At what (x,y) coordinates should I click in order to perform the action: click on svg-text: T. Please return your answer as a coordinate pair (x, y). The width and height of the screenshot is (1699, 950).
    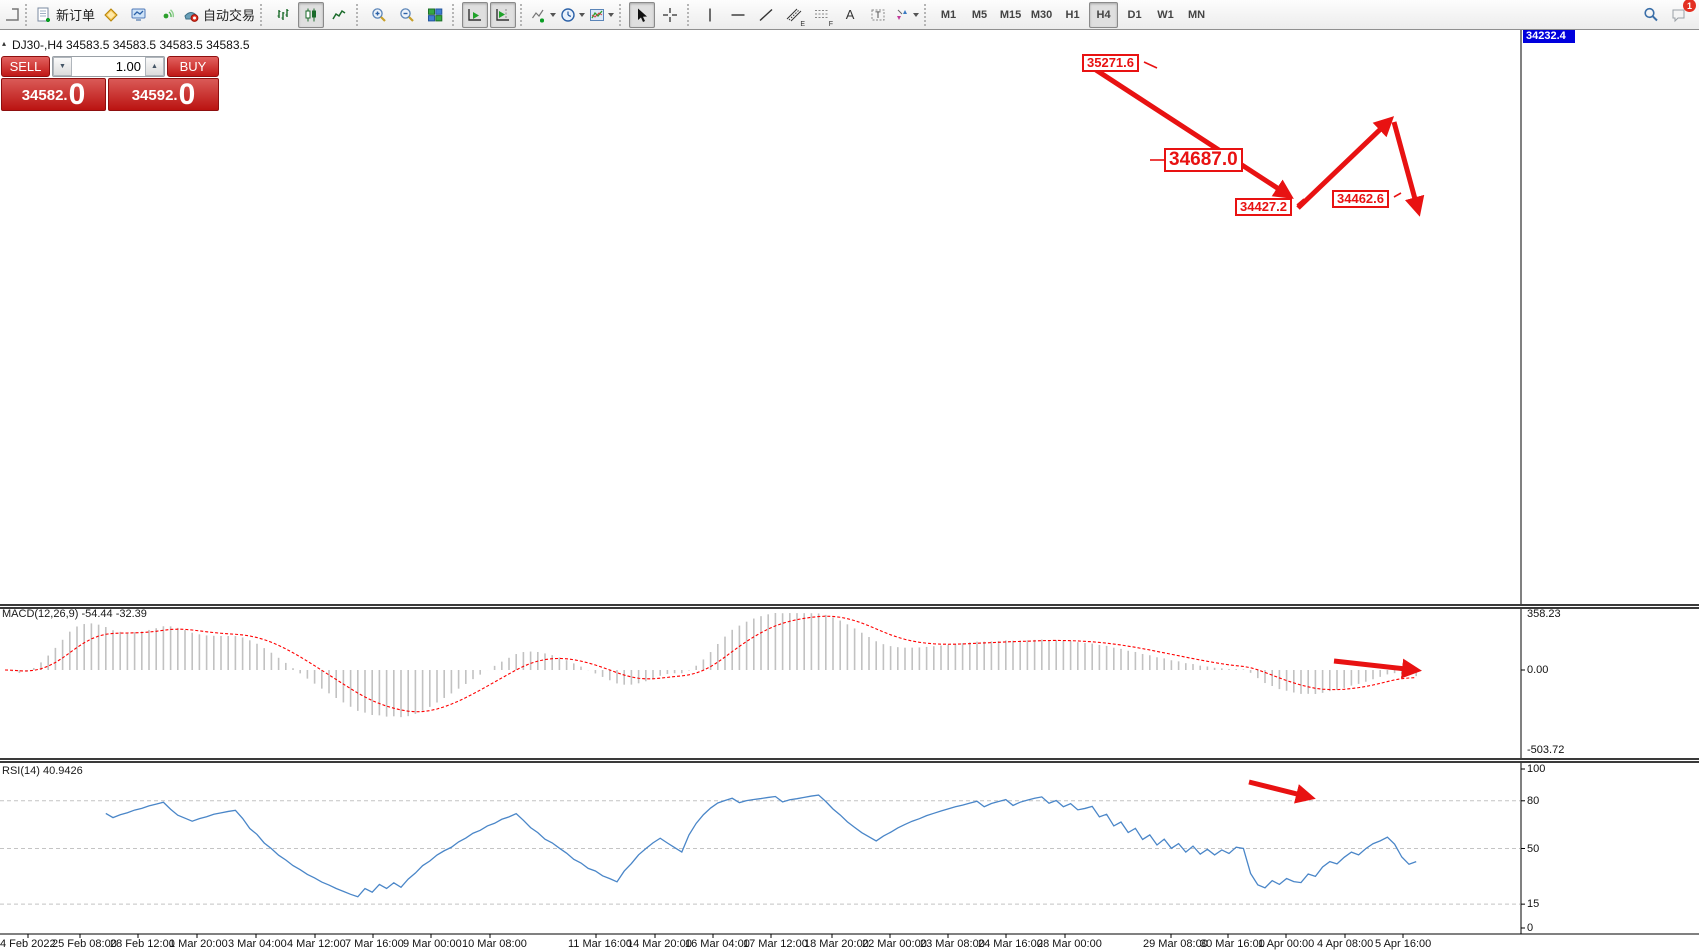
    Looking at the image, I should click on (878, 15).